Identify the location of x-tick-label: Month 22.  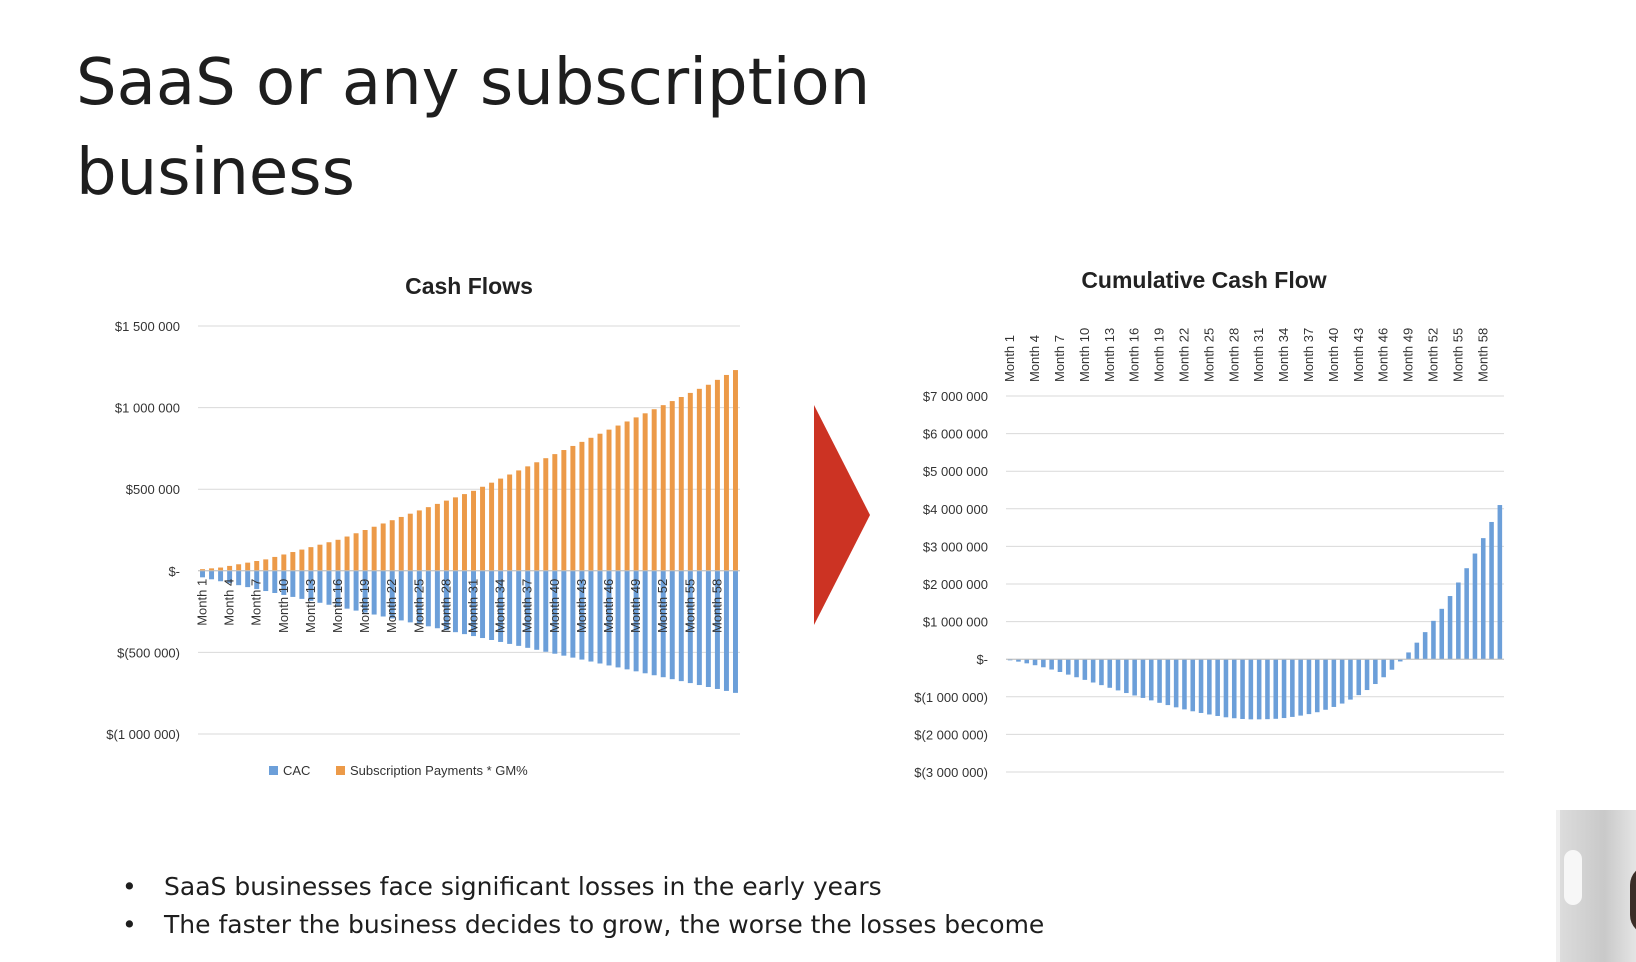
(1183, 355).